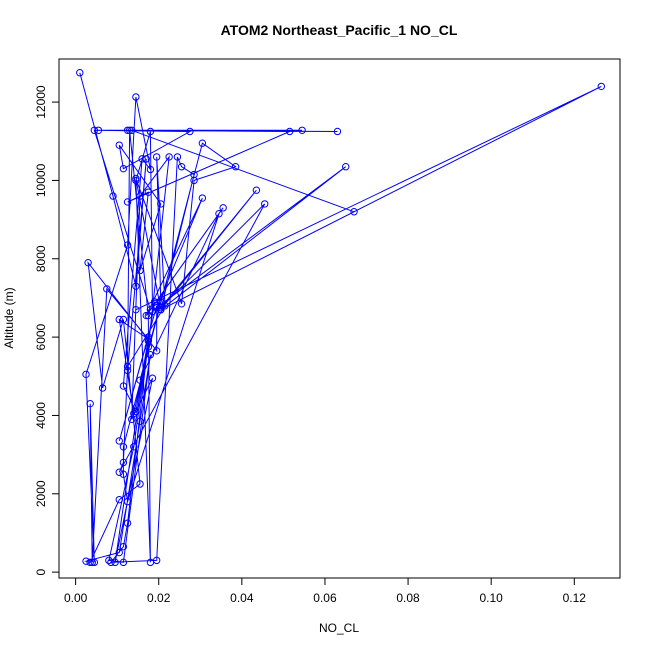 This screenshot has height=650, width=650. I want to click on y-tick-label: 12000, so click(41, 102).